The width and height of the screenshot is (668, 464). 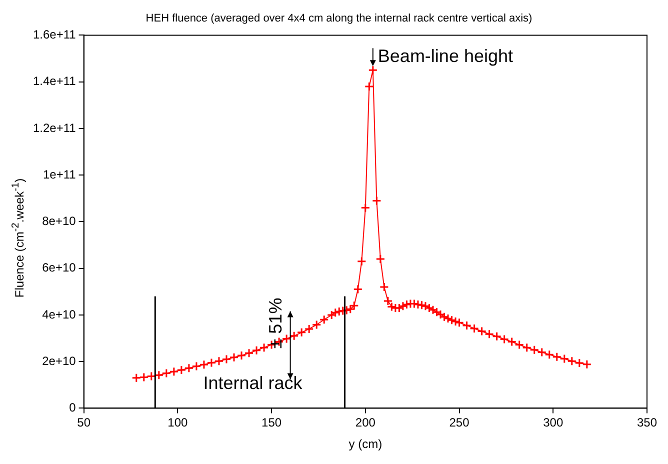 I want to click on y-tick-label: 1.6e+11, so click(x=54, y=35).